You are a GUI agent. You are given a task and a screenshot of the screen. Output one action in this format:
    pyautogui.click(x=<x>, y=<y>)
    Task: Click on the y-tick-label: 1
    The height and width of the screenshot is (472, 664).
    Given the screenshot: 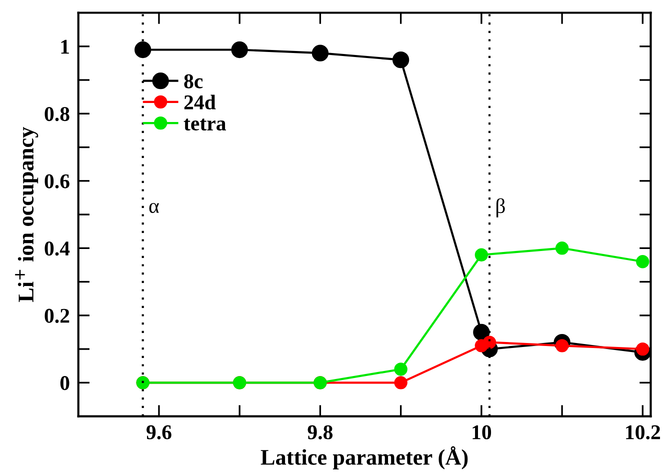 What is the action you would take?
    pyautogui.click(x=65, y=47)
    